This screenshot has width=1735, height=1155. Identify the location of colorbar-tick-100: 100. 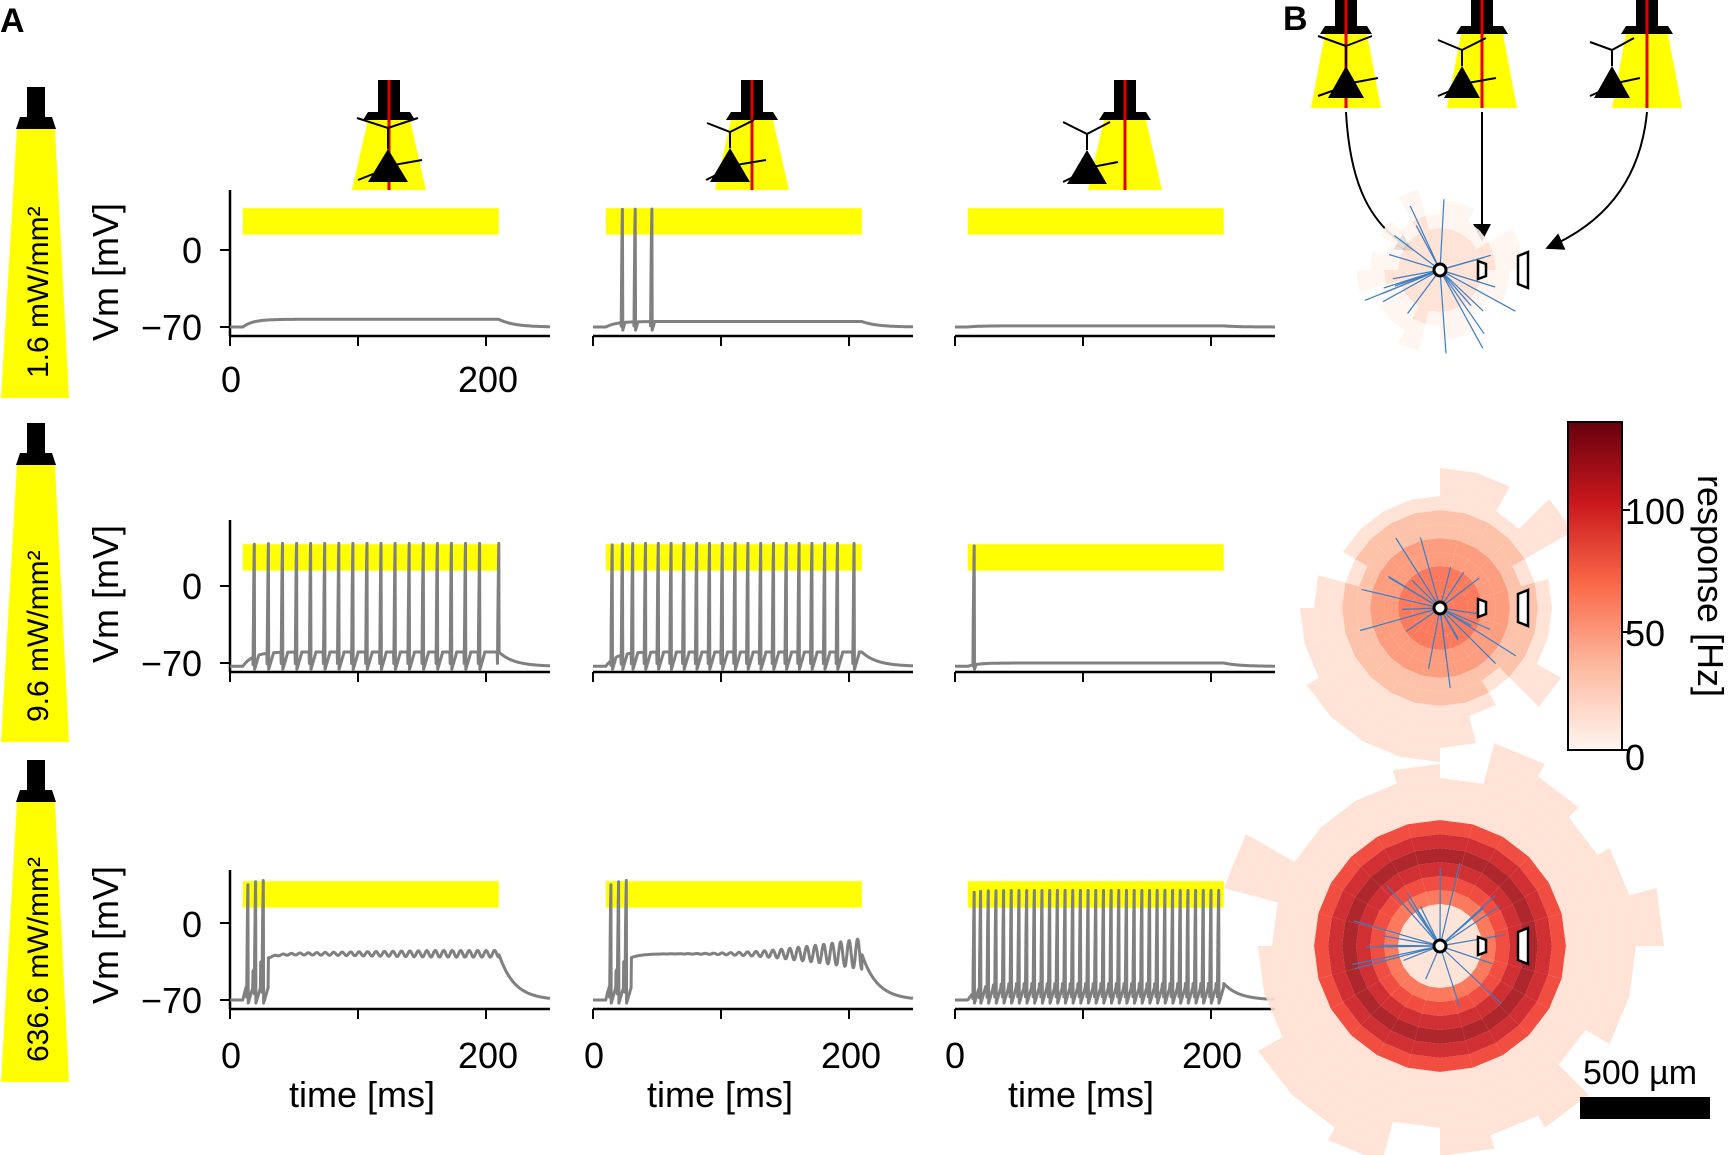
(1655, 511).